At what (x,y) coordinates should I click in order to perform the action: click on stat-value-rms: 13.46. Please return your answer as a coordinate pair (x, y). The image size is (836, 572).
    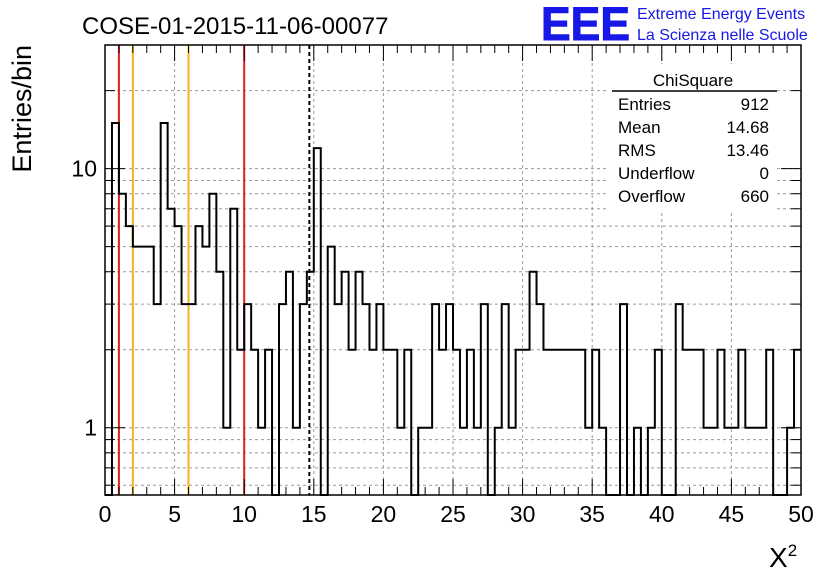
    Looking at the image, I should click on (747, 150).